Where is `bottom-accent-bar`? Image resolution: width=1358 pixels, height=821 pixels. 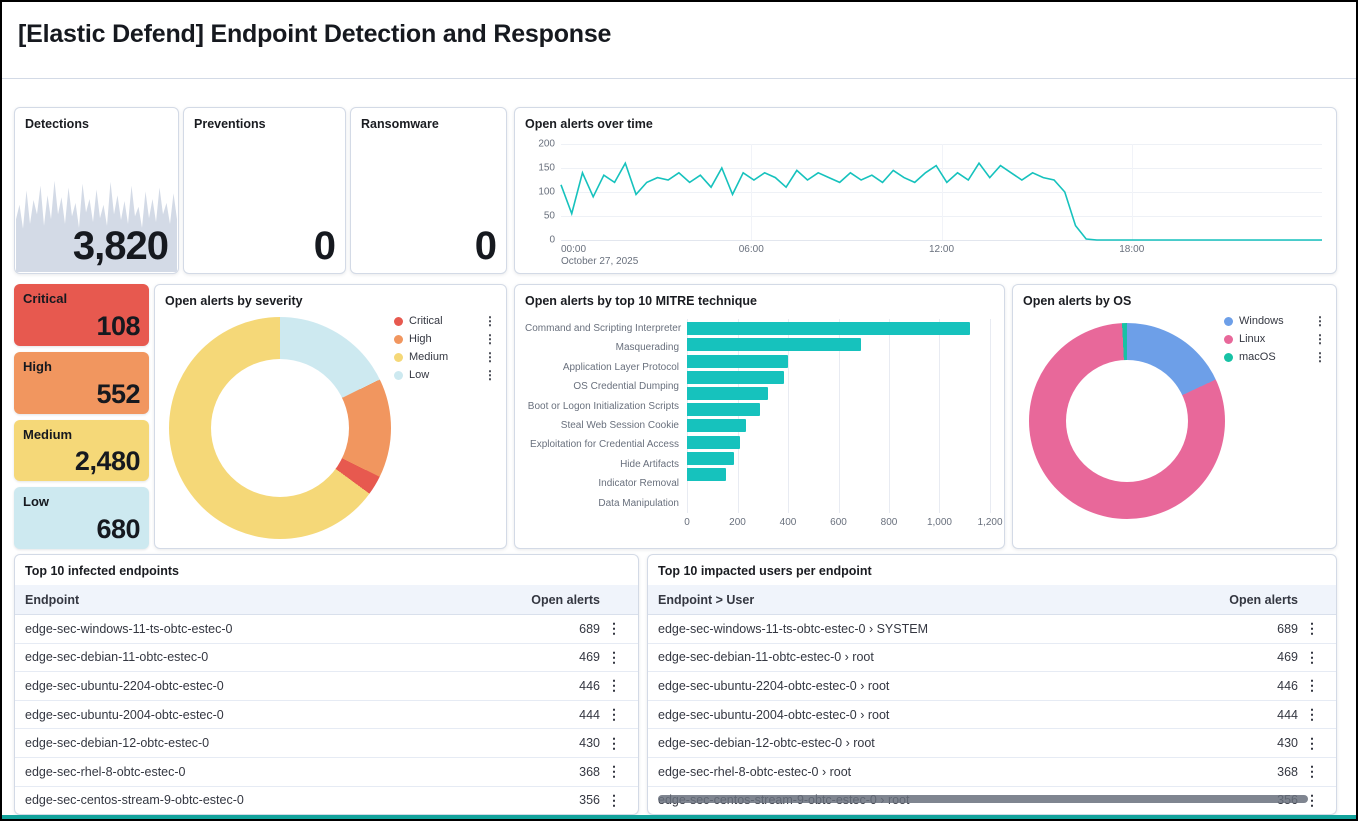
bottom-accent-bar is located at coordinates (679, 817).